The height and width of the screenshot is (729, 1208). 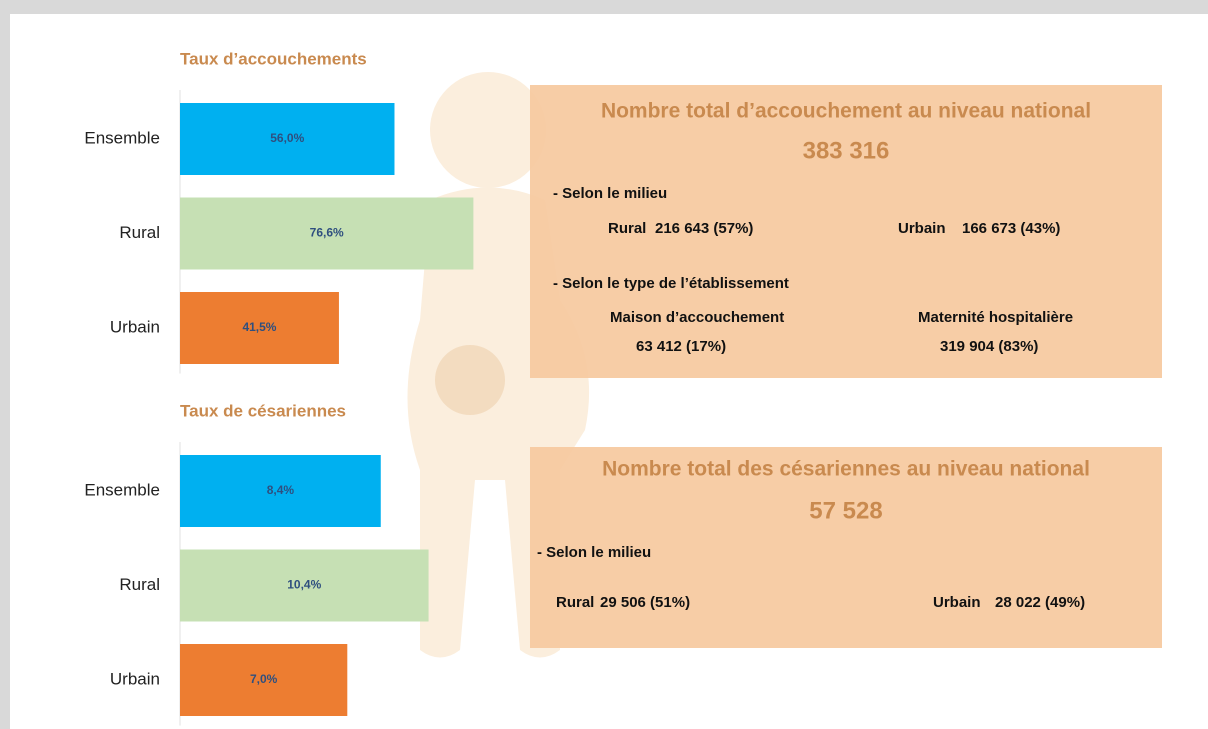 I want to click on value-label: 7,0%, so click(x=264, y=679).